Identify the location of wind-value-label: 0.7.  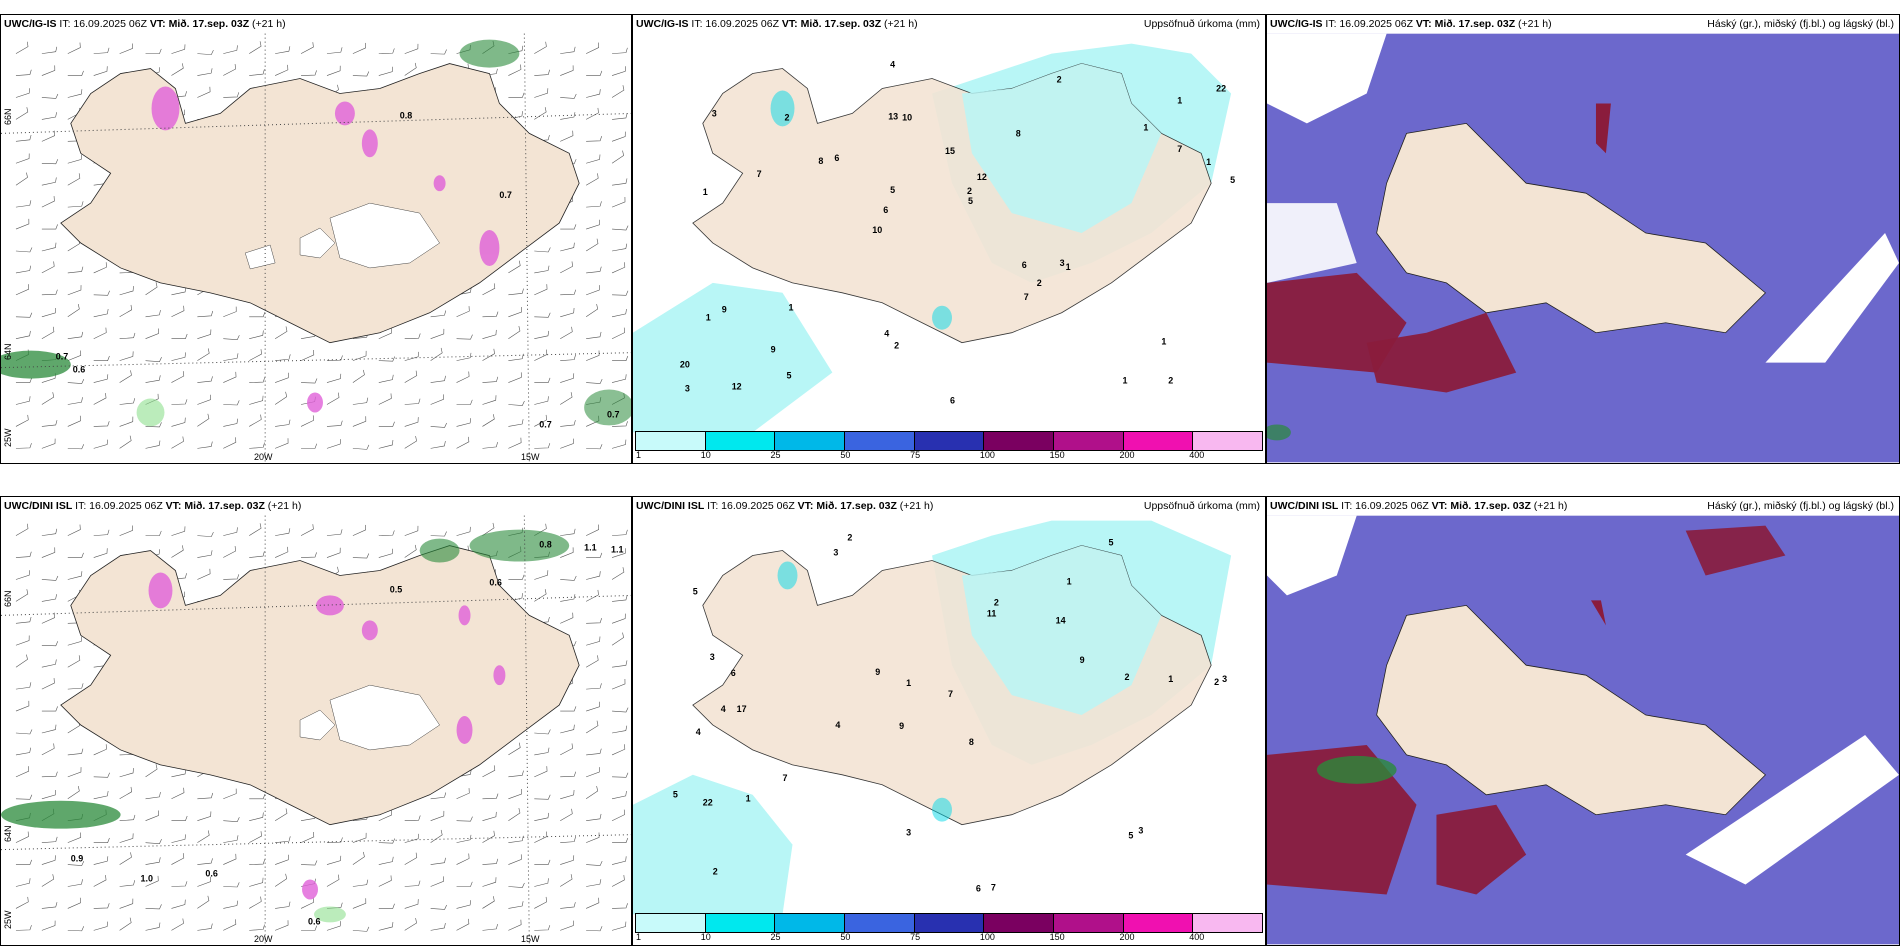
(613, 414).